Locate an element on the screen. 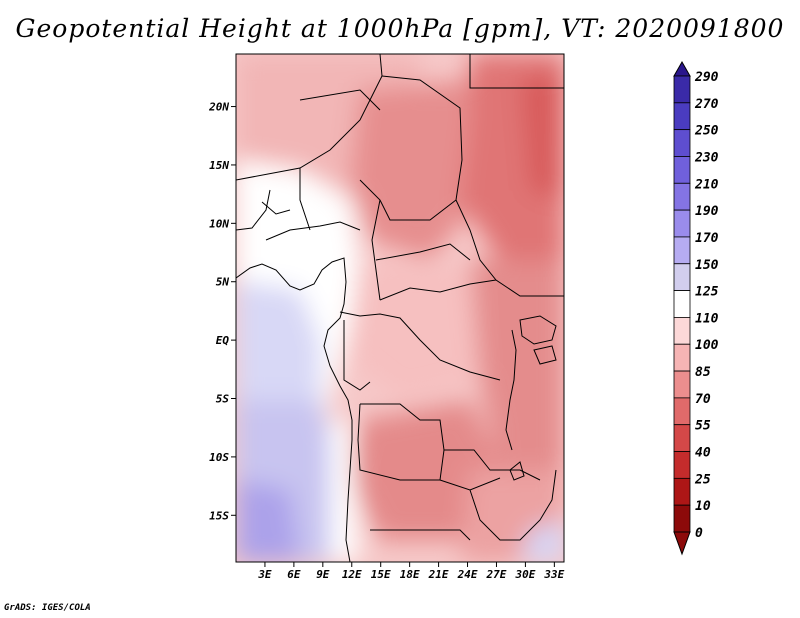 The image size is (800, 618). colorbar-label: 40 is located at coordinates (703, 453).